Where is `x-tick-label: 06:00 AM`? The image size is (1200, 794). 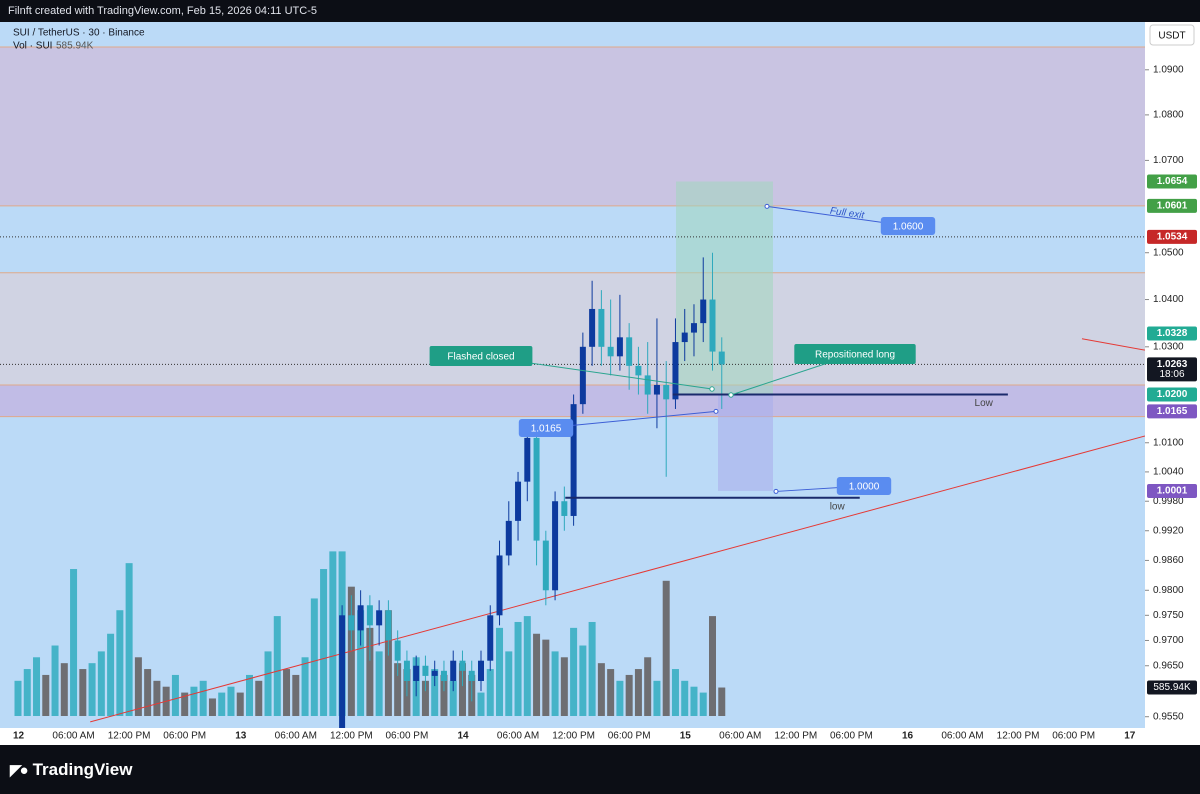
x-tick-label: 06:00 AM is located at coordinates (73, 736).